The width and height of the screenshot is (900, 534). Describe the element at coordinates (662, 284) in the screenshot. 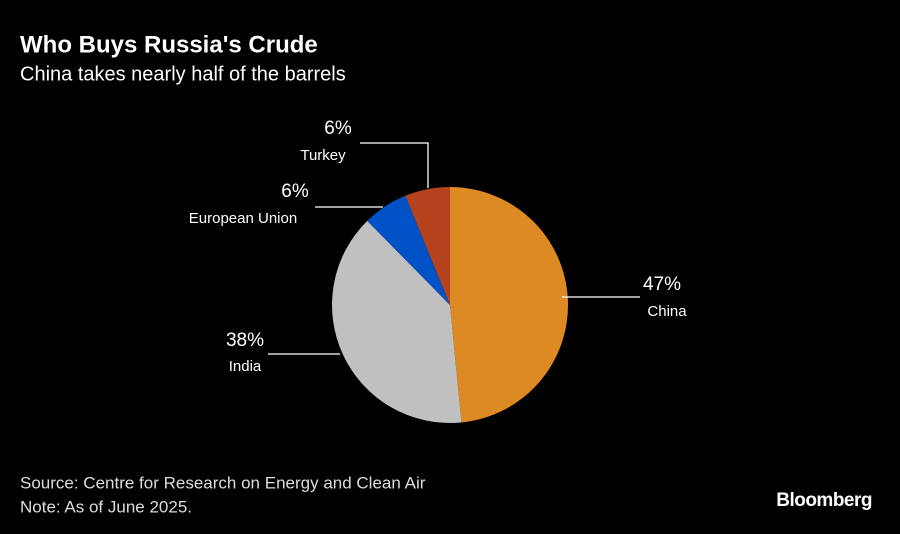

I see `value-label: 47%` at that location.